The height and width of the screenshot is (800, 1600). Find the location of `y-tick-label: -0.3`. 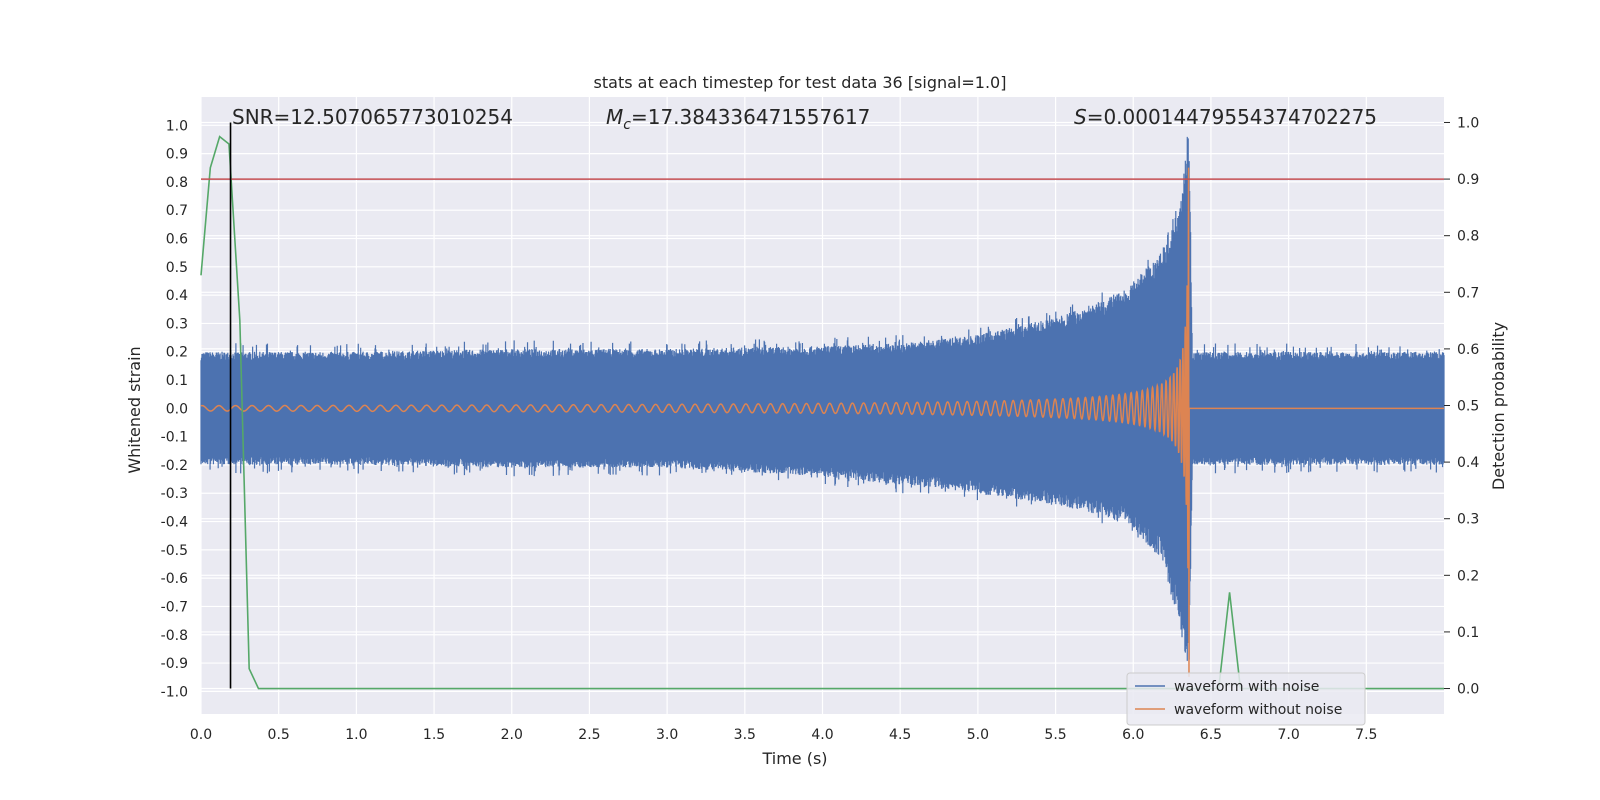

y-tick-label: -0.3 is located at coordinates (174, 494).